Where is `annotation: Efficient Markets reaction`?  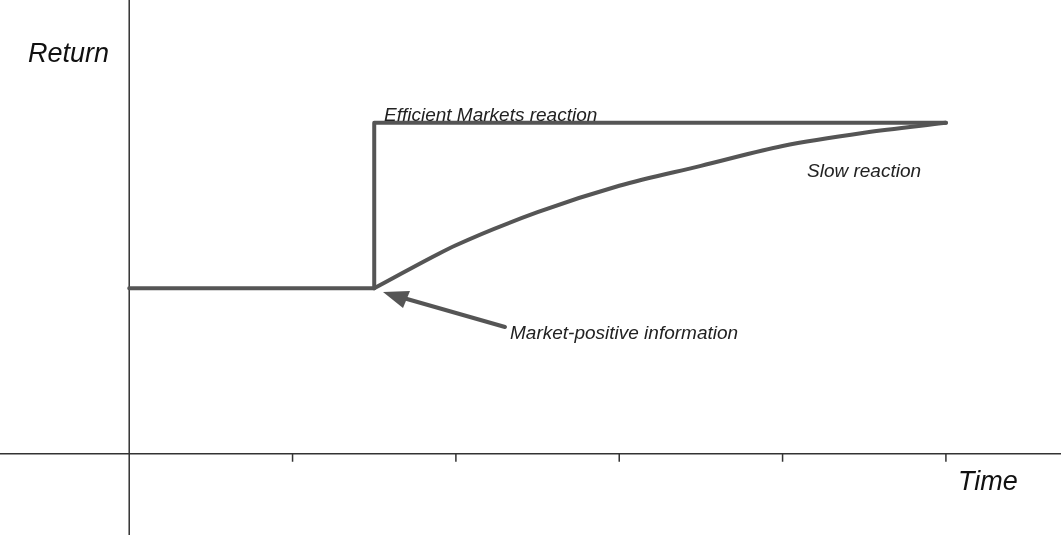 annotation: Efficient Markets reaction is located at coordinates (491, 115).